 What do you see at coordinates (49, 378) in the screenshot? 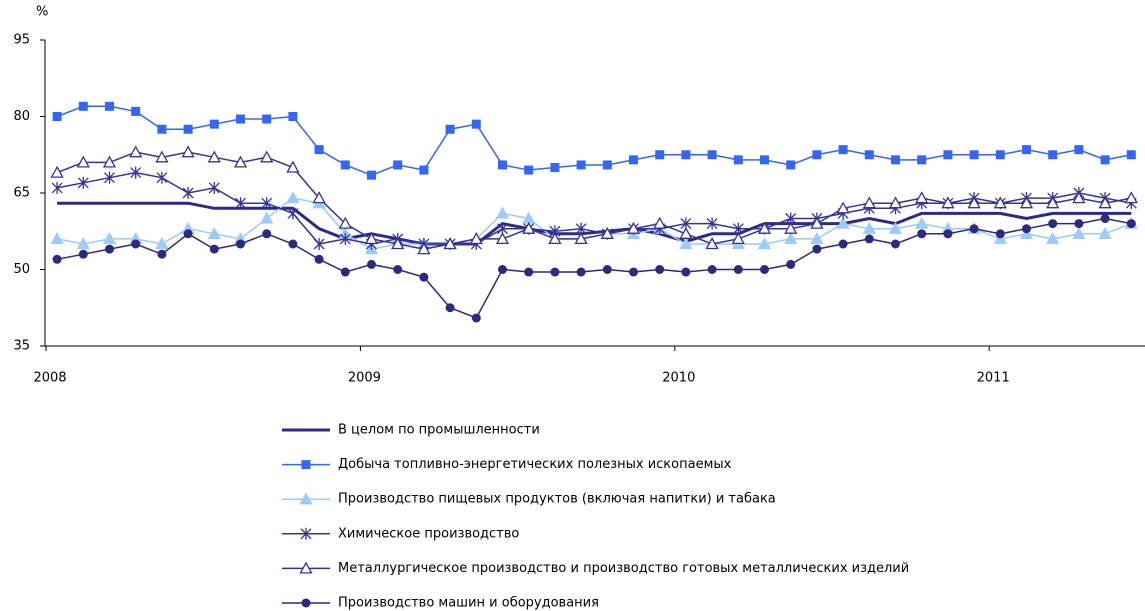
I see `x-tick-label: 2008` at bounding box center [49, 378].